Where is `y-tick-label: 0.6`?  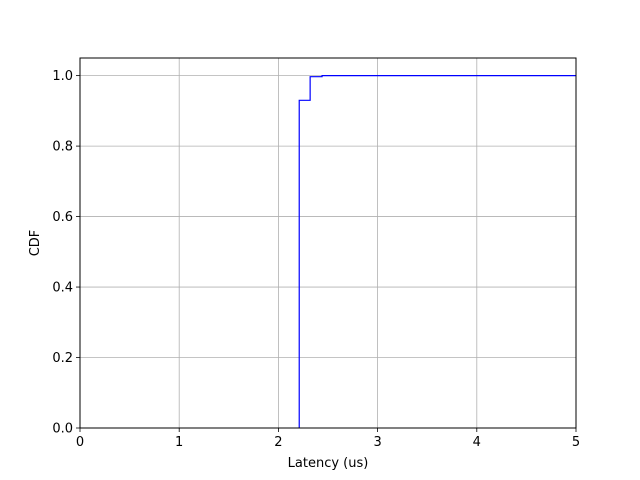
y-tick-label: 0.6 is located at coordinates (62, 217).